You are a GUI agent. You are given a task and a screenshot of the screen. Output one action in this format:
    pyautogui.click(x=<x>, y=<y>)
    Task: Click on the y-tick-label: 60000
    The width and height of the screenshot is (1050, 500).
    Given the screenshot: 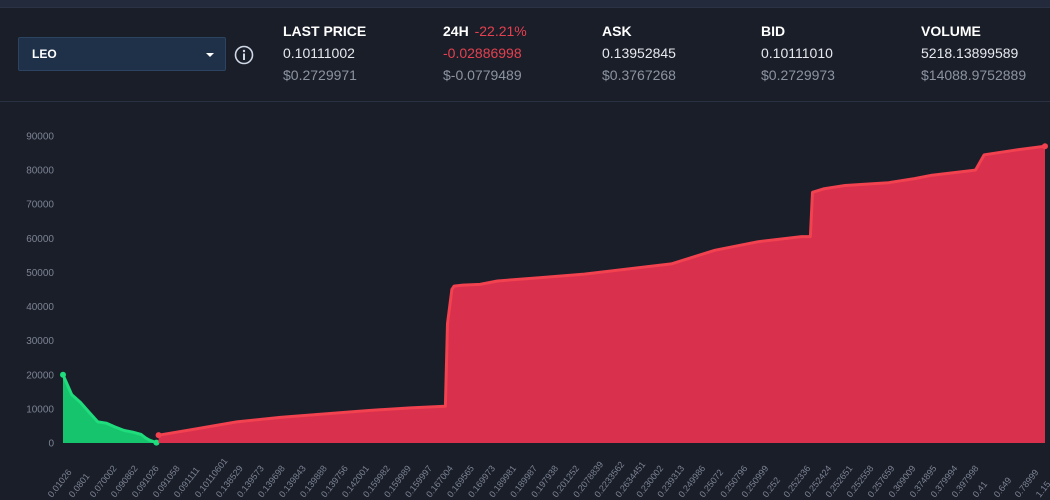 What is the action you would take?
    pyautogui.click(x=40, y=239)
    